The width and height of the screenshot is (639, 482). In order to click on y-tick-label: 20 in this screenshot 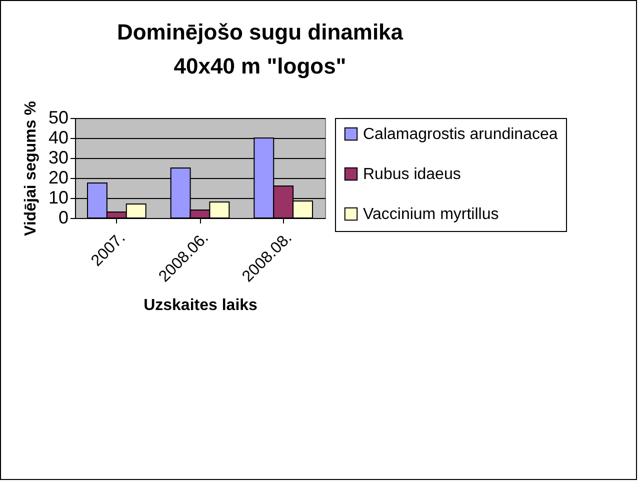, I will do `click(58, 178)`.